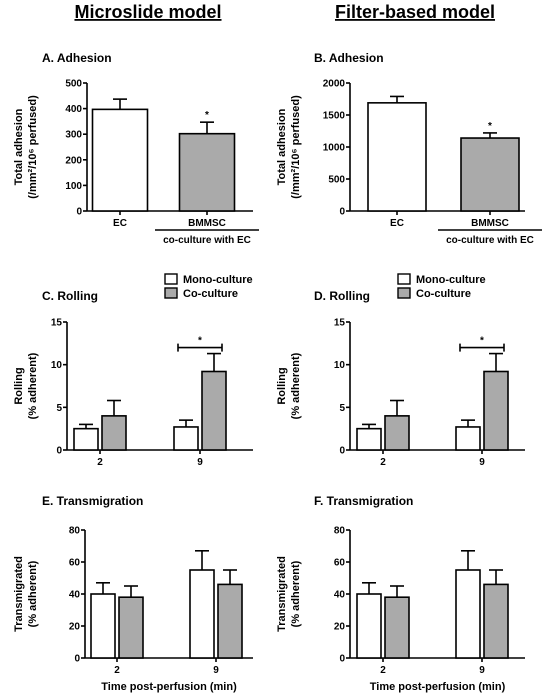 The width and height of the screenshot is (550, 695). Describe the element at coordinates (73, 160) in the screenshot. I see `y-tick-label: 200` at that location.